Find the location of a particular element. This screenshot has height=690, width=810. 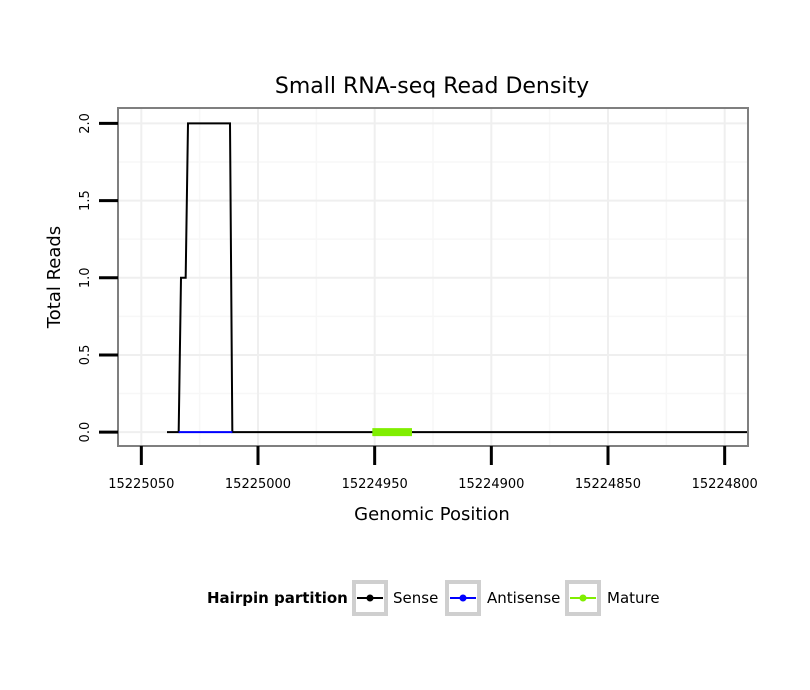

x-tick-label: 15225050 is located at coordinates (141, 484).